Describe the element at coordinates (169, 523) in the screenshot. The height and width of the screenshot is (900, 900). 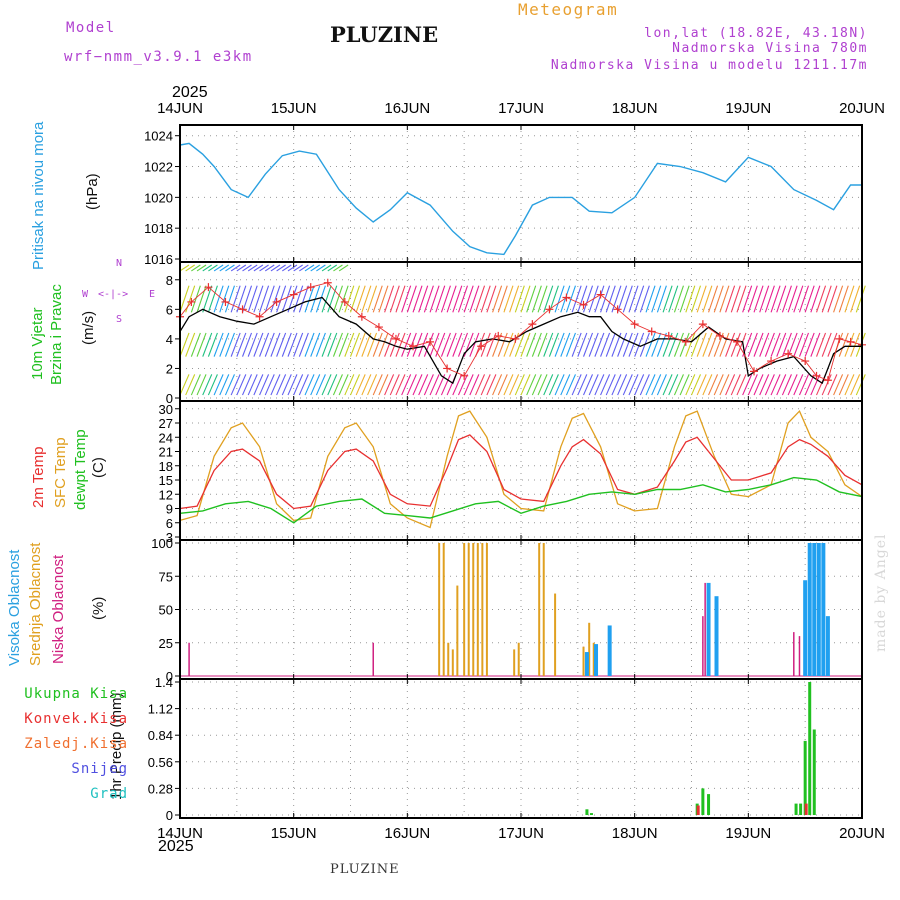
I see `y-tick-label: 6` at that location.